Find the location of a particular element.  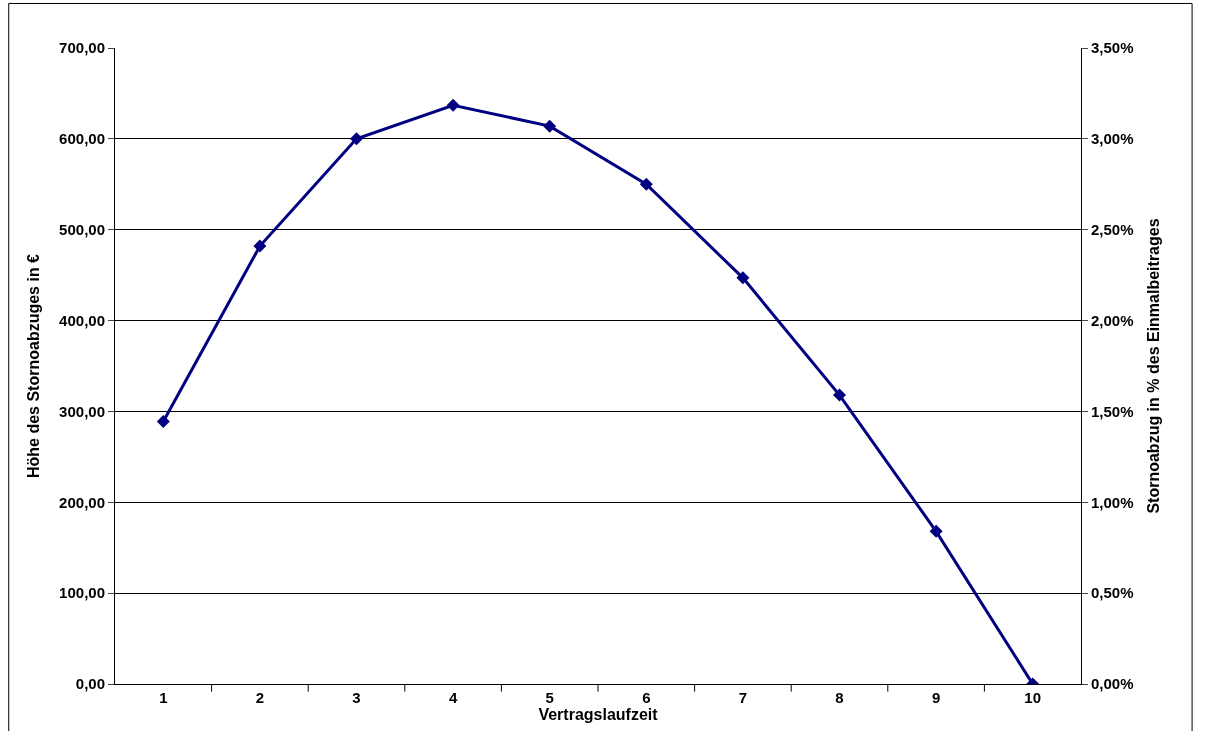

y2-tick-label: 1,50% is located at coordinates (1112, 411).